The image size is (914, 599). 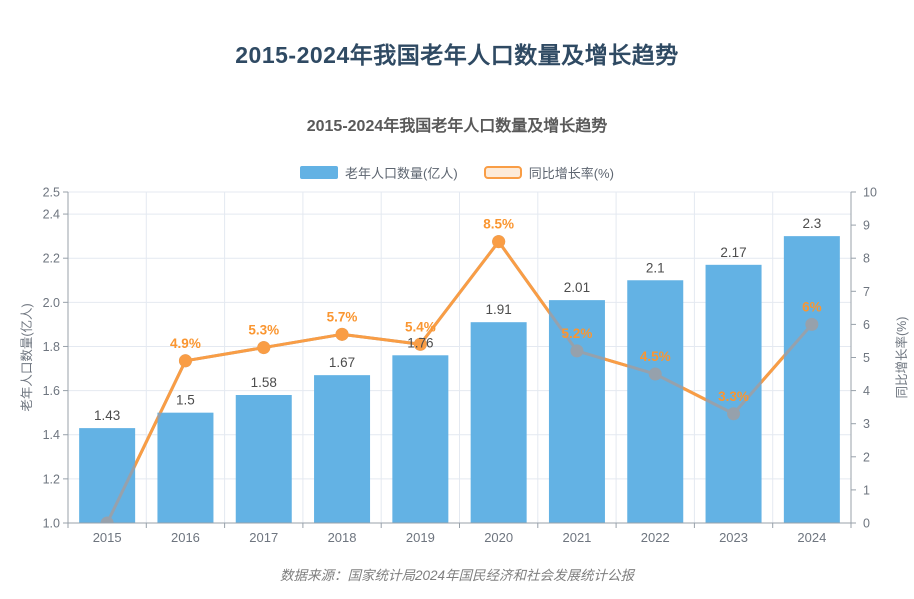 I want to click on svg-text: 9, so click(x=866, y=226).